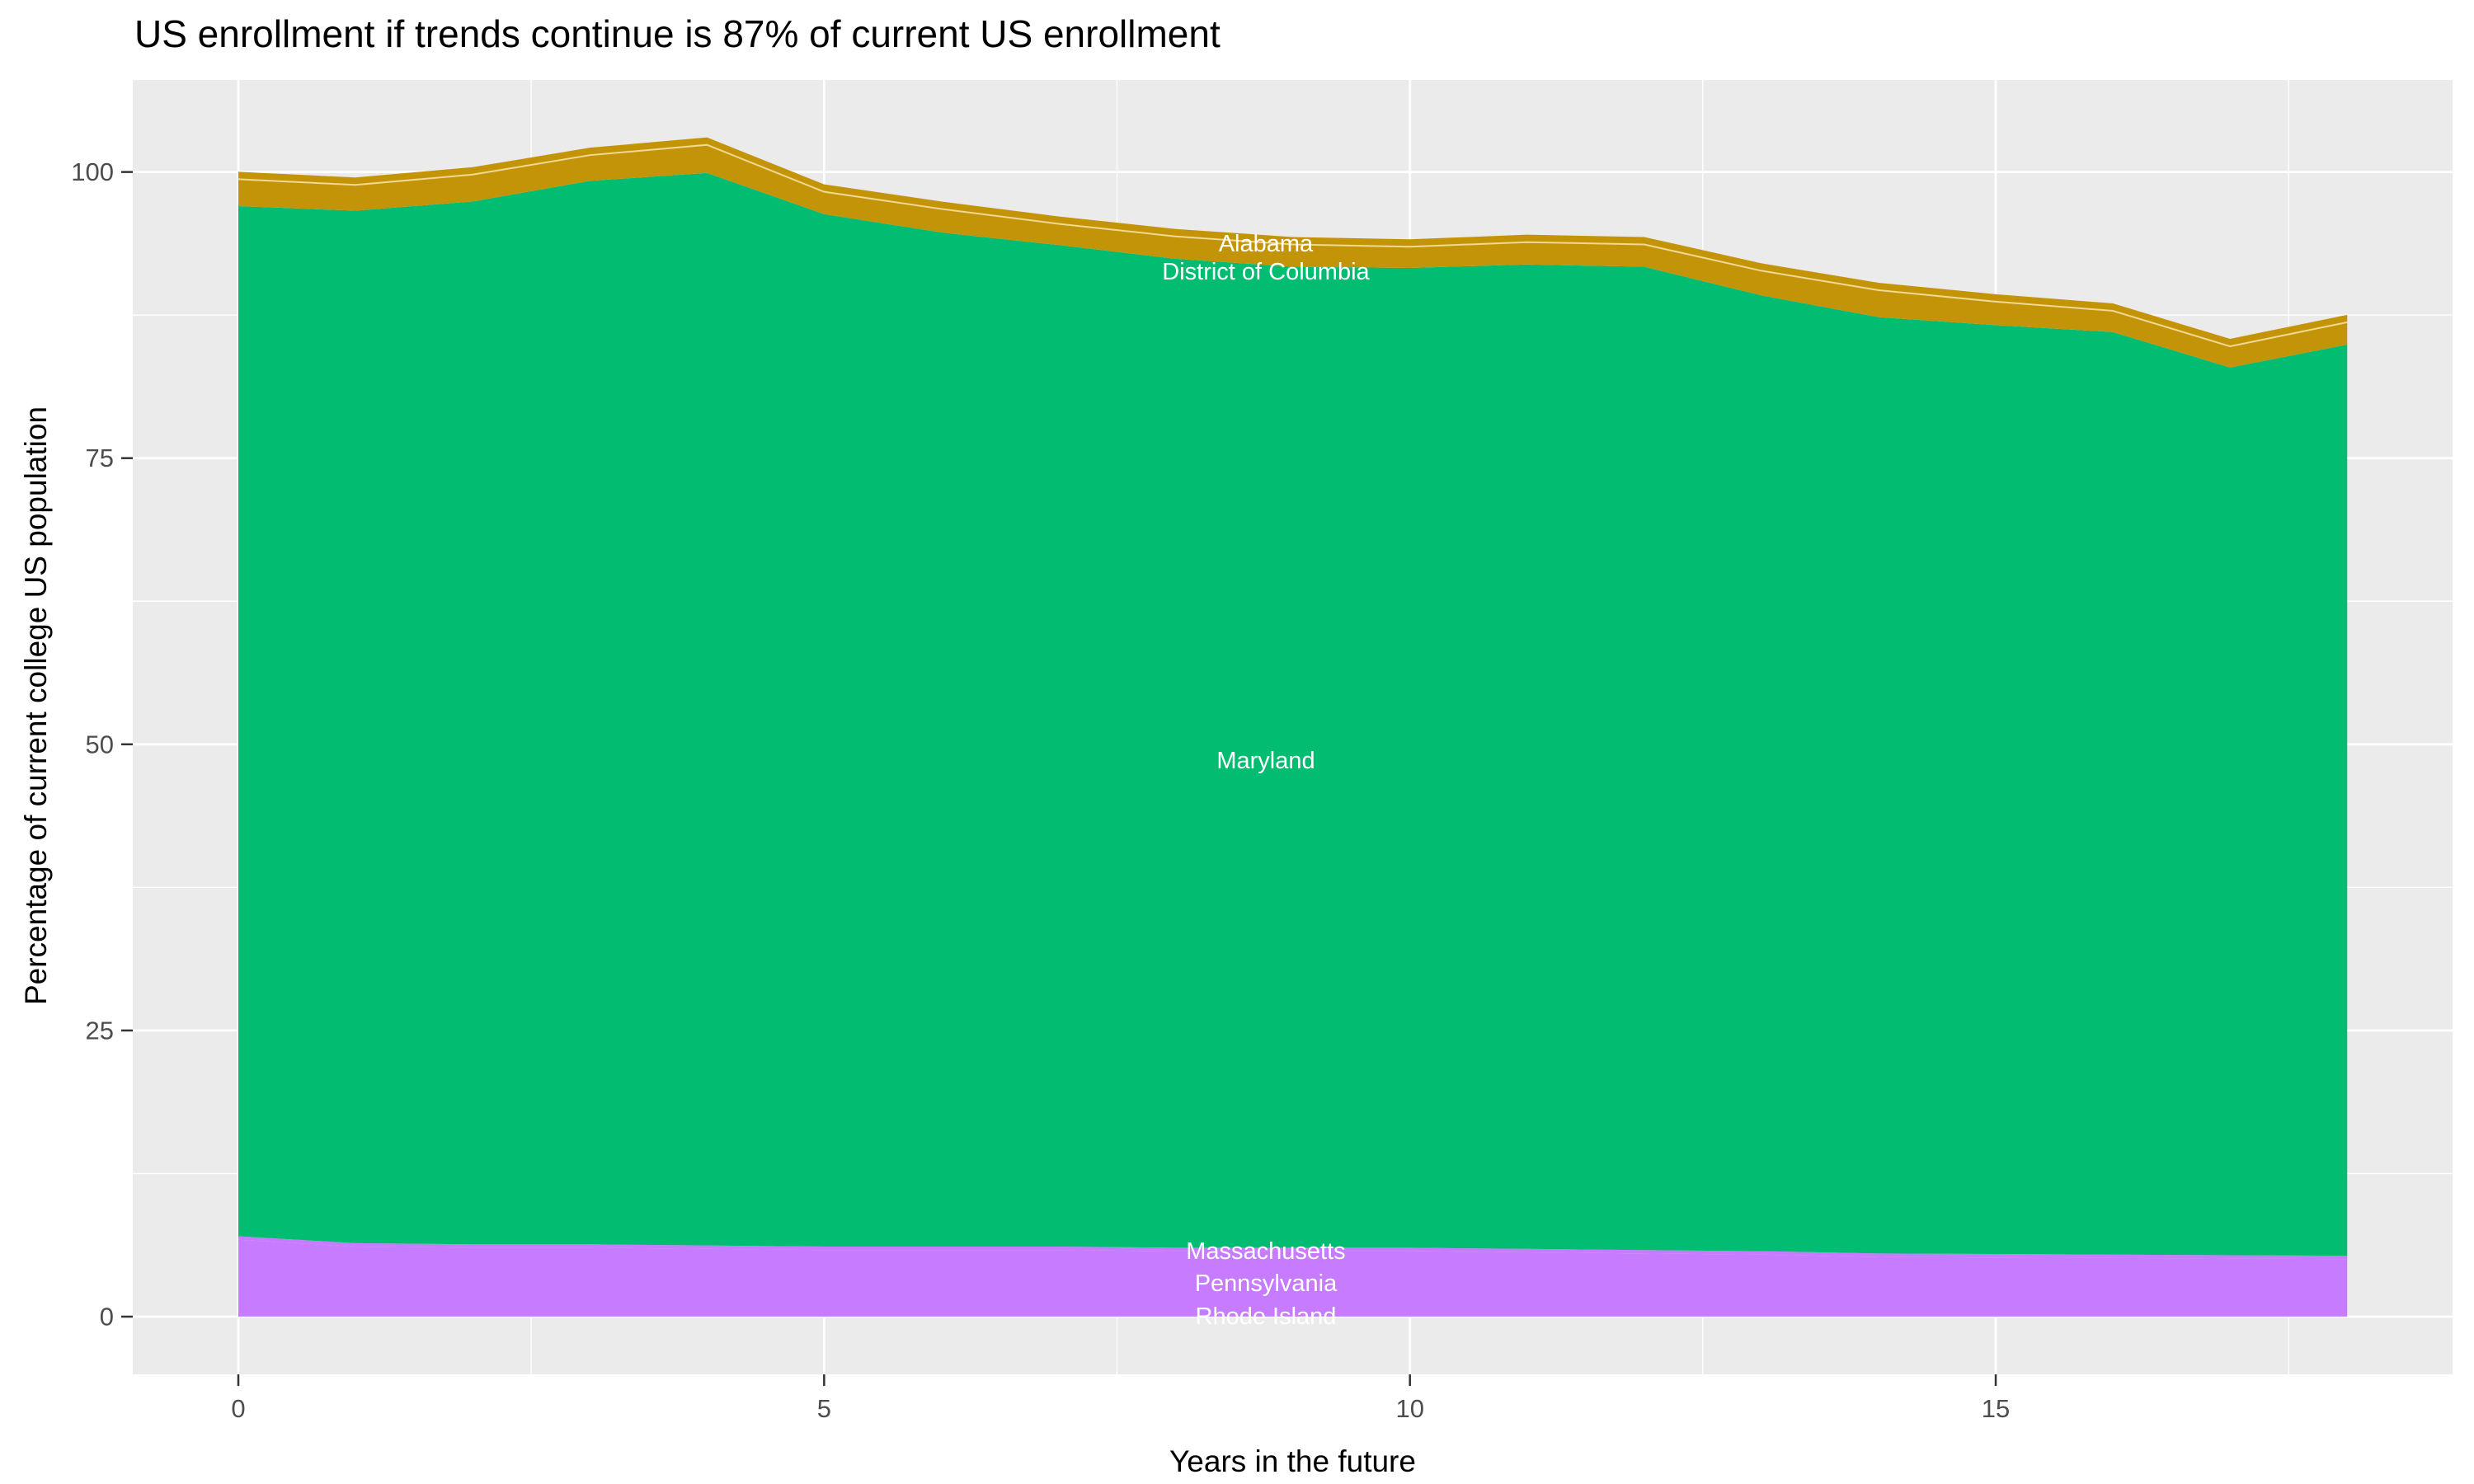  Describe the element at coordinates (1266, 1283) in the screenshot. I see `area-label-pennsylvania: Pennsylvania` at that location.